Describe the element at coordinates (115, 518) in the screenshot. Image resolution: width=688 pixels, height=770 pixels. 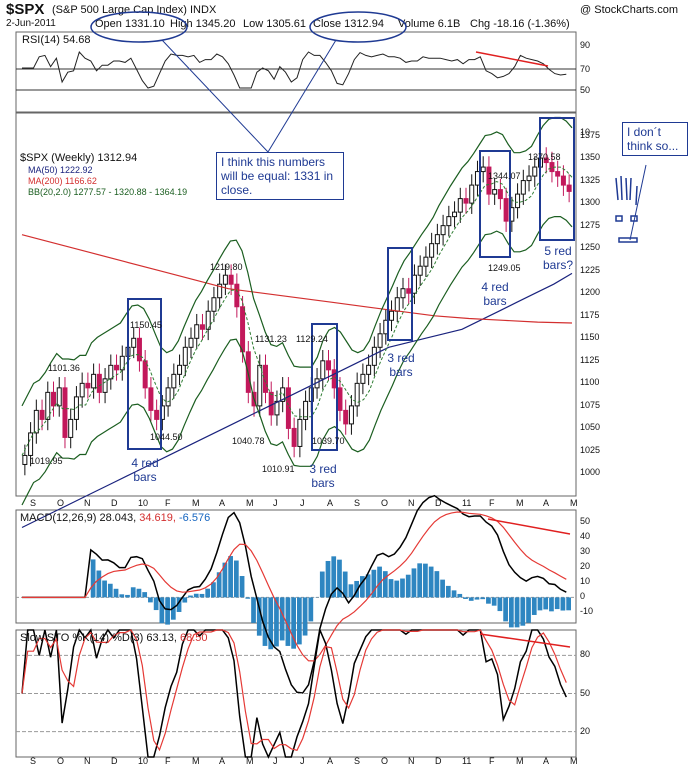
I see `macd-label: MACD(12,26,9) 28.043, 34.619, -6.576` at that location.